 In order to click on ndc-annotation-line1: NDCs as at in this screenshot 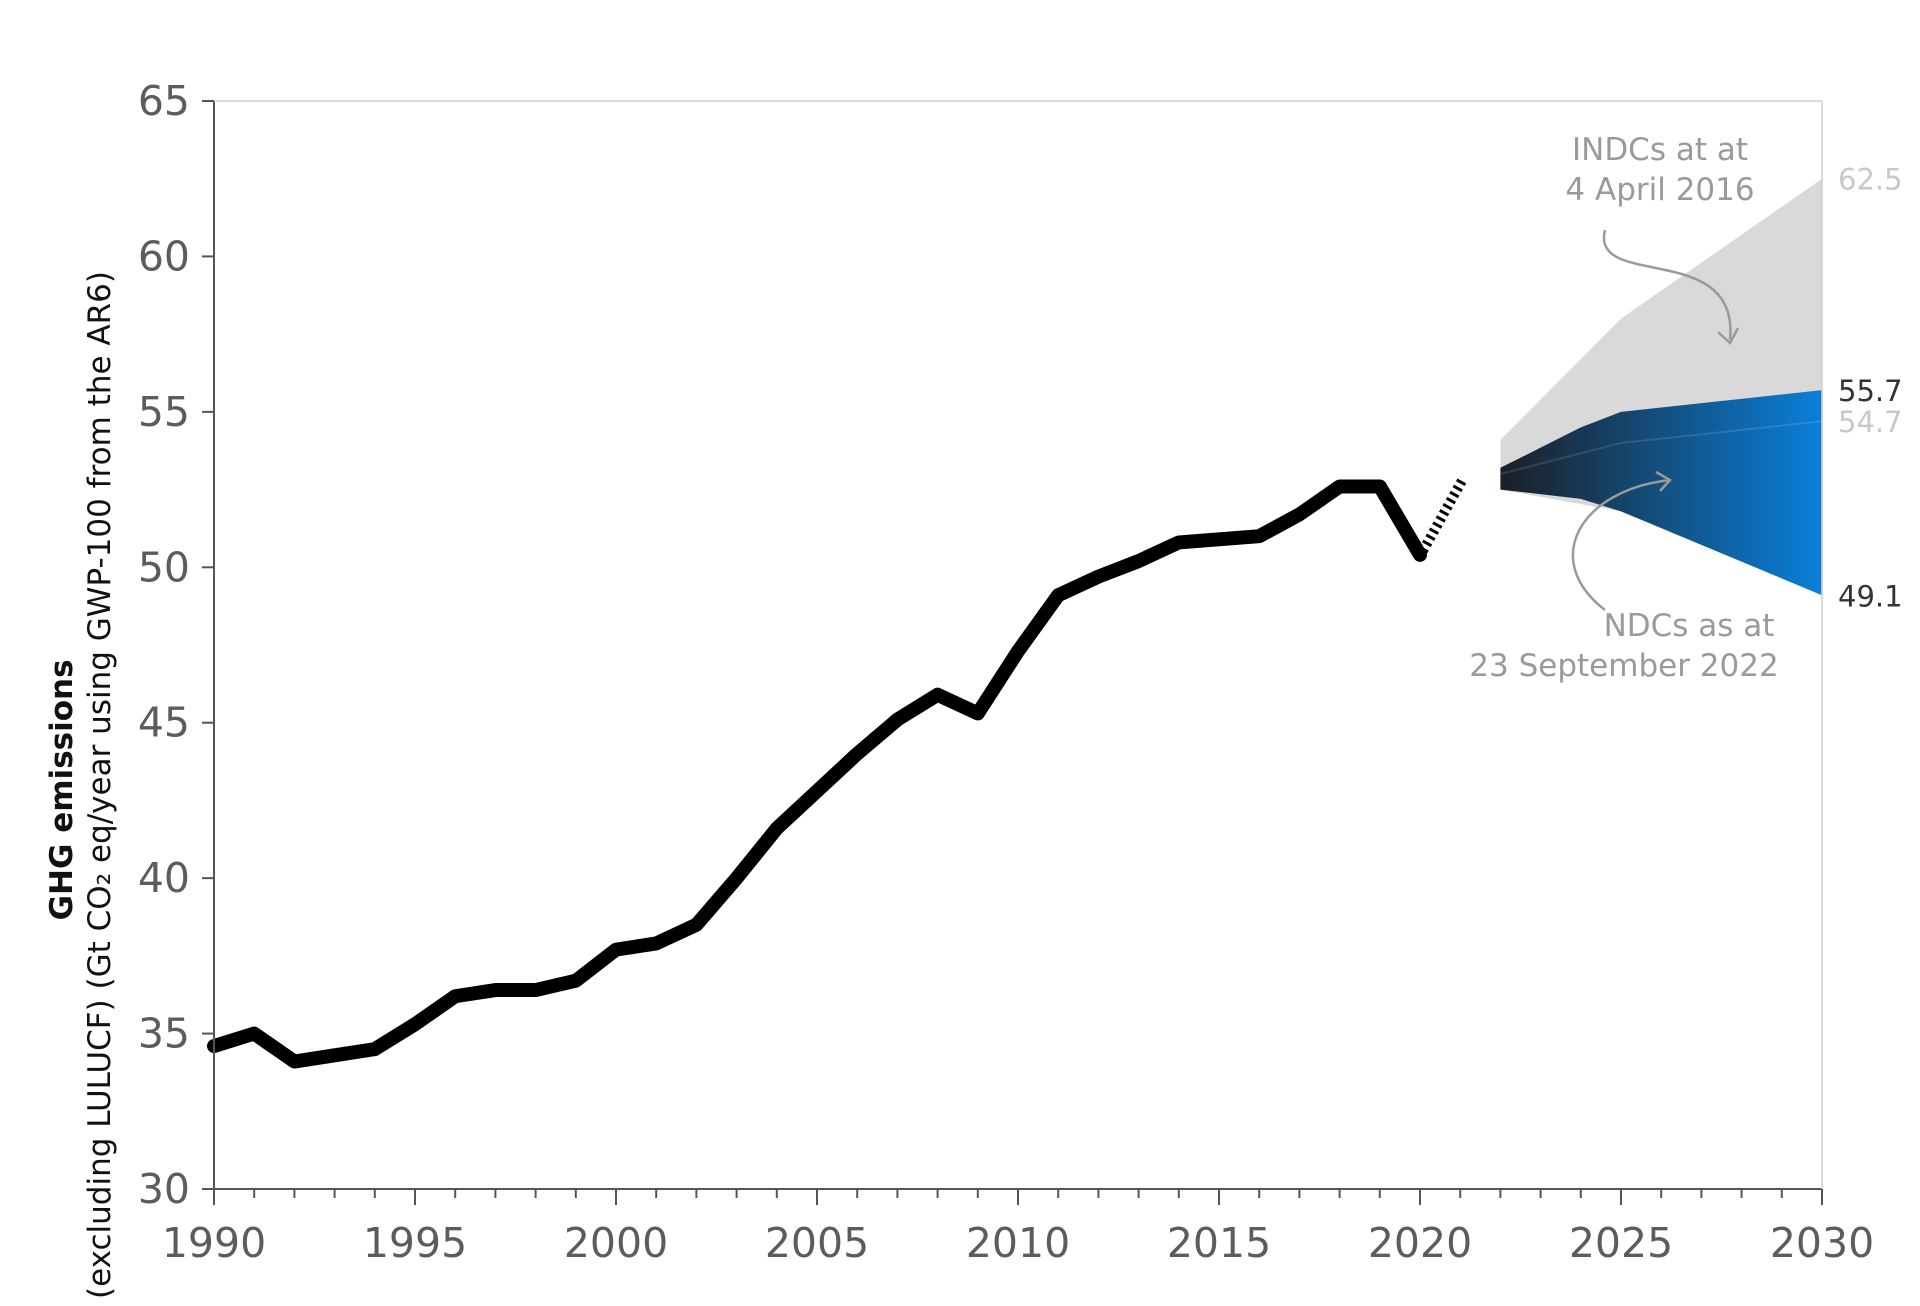, I will do `click(1689, 626)`.